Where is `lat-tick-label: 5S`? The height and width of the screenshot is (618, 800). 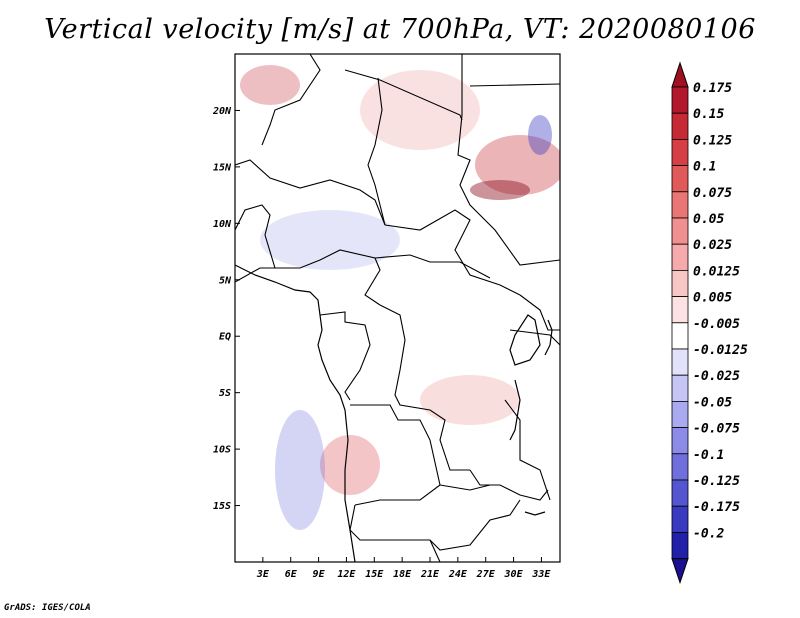
lat-tick-label: 5S is located at coordinates (225, 393).